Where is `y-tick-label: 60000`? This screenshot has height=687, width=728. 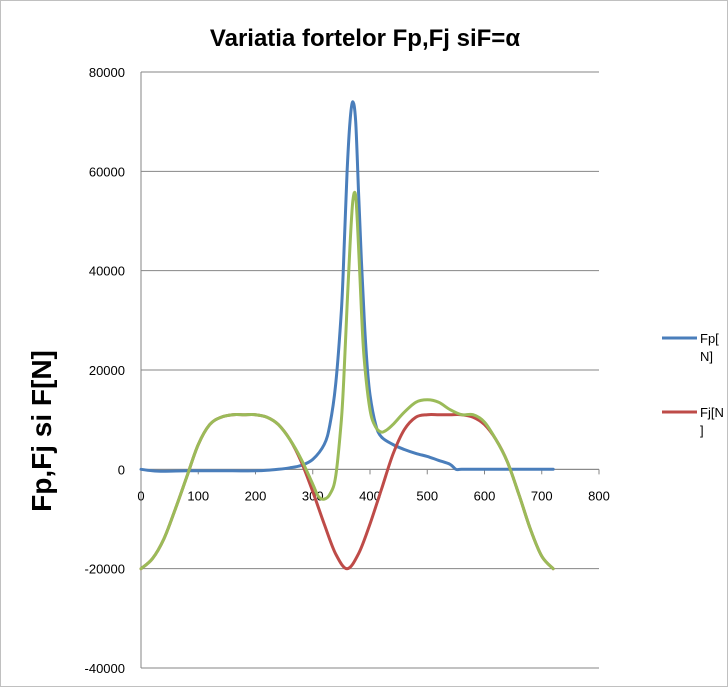 y-tick-label: 60000 is located at coordinates (107, 171).